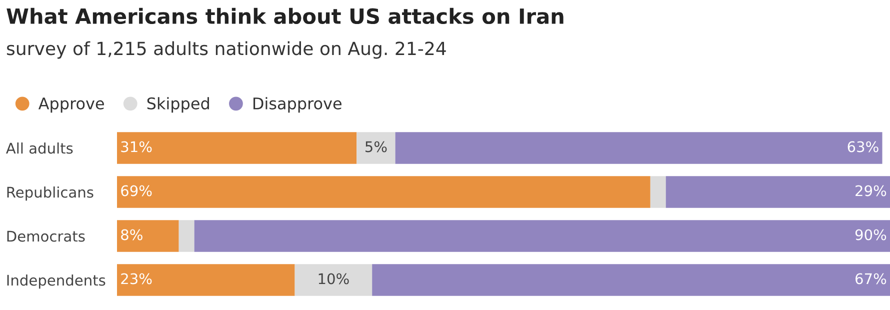 This screenshot has height=310, width=890. What do you see at coordinates (178, 105) in the screenshot?
I see `legend-label: Skipped` at bounding box center [178, 105].